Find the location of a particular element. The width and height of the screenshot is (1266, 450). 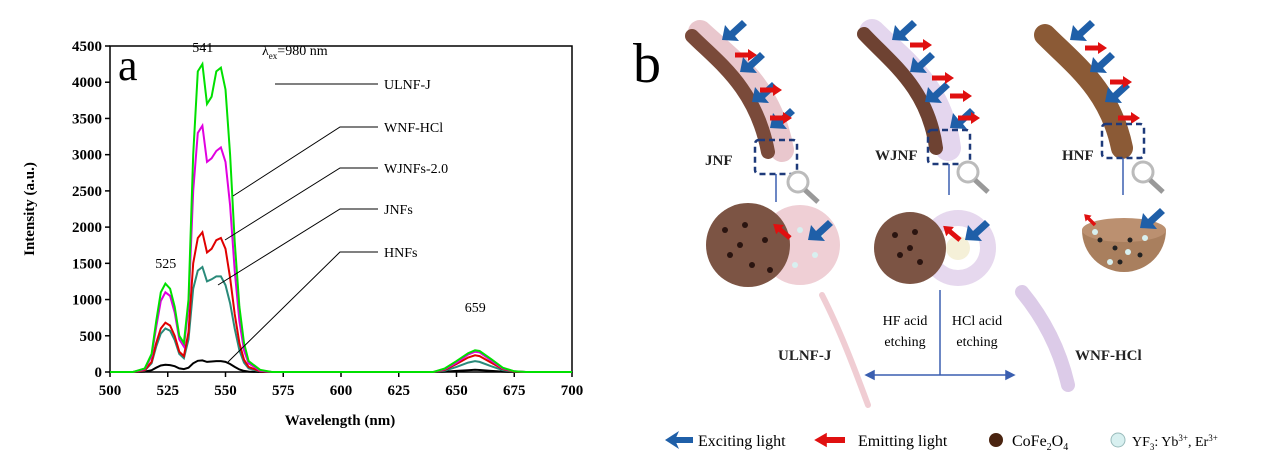

t: CoFe is located at coordinates (1029, 441).